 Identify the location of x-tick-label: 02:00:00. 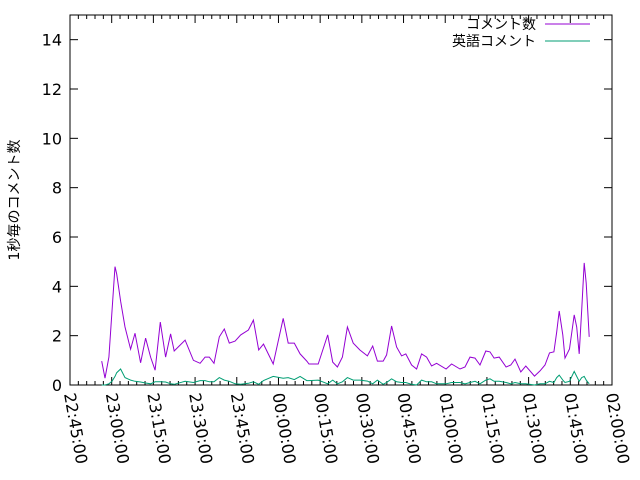
(617, 428).